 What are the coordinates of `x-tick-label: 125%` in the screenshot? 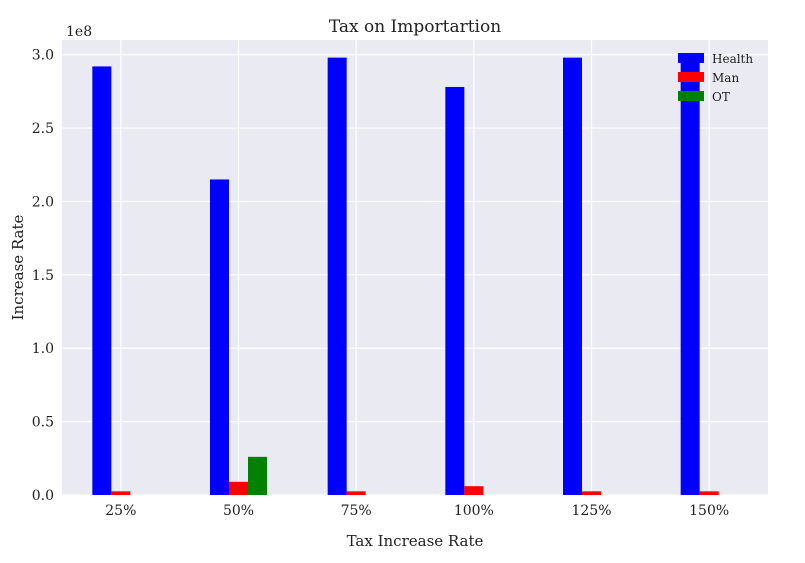 It's located at (591, 511).